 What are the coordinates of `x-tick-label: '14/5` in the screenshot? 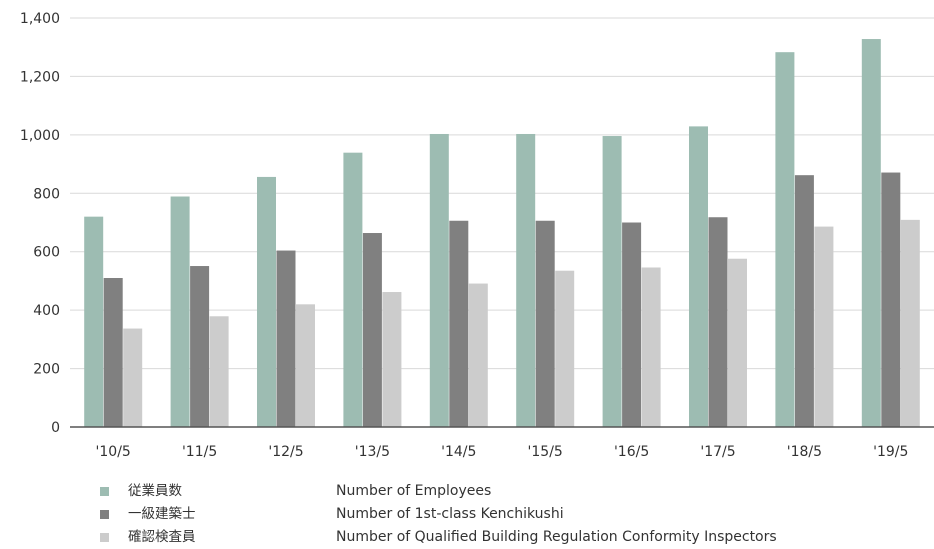 It's located at (458, 452).